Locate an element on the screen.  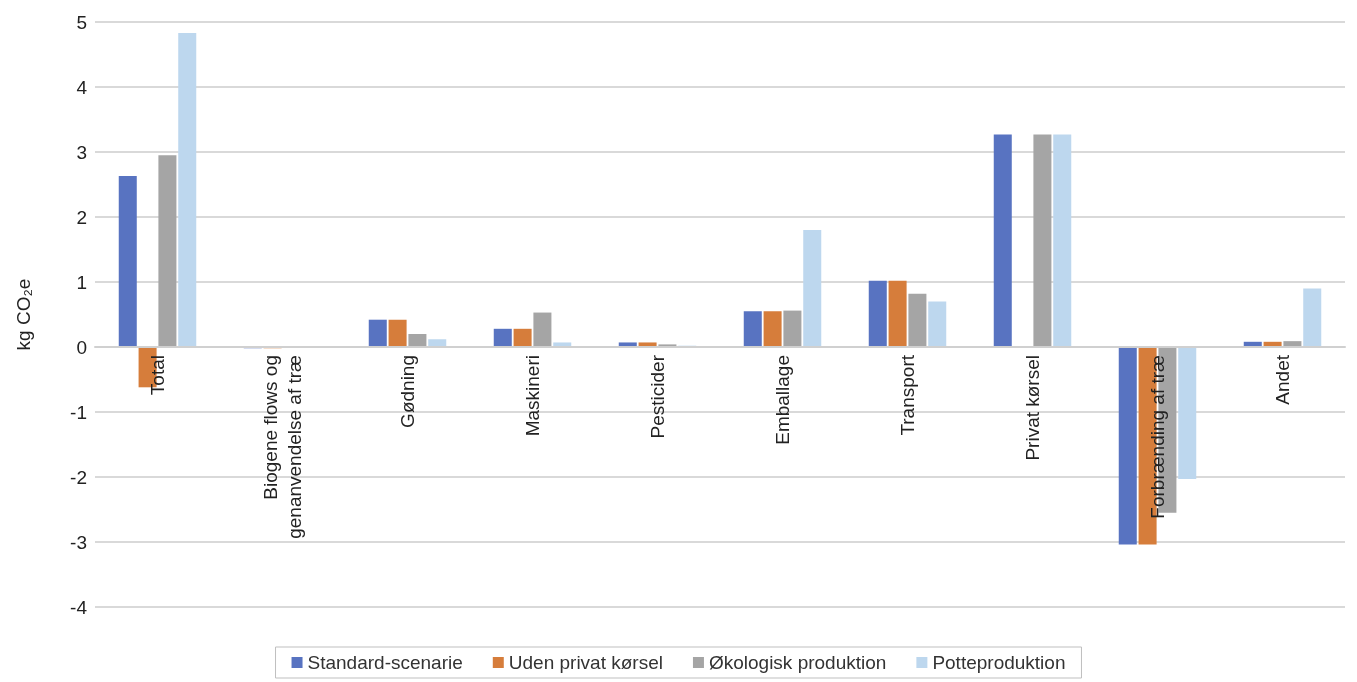
x-tick-label: Gødning is located at coordinates (407, 391).